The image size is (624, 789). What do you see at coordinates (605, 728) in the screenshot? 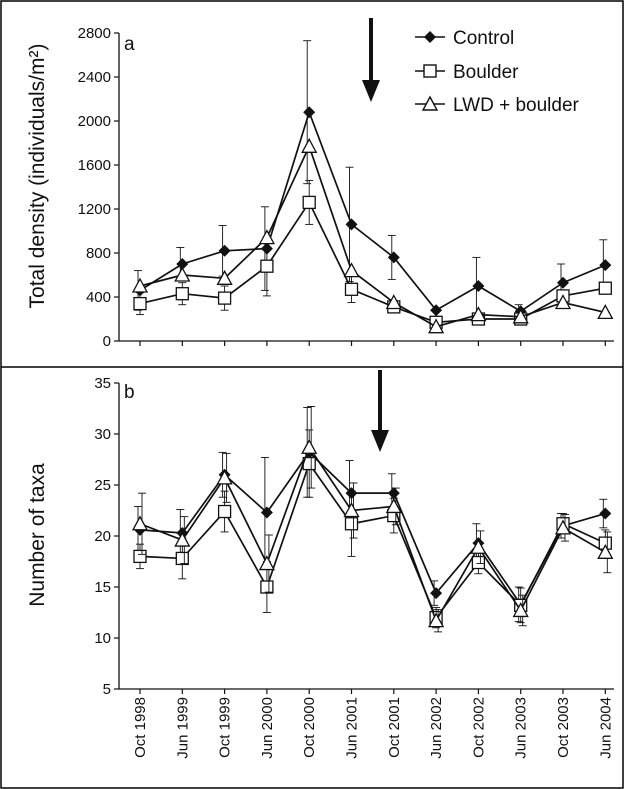
I see `x-tick-label: Jun 2004` at bounding box center [605, 728].